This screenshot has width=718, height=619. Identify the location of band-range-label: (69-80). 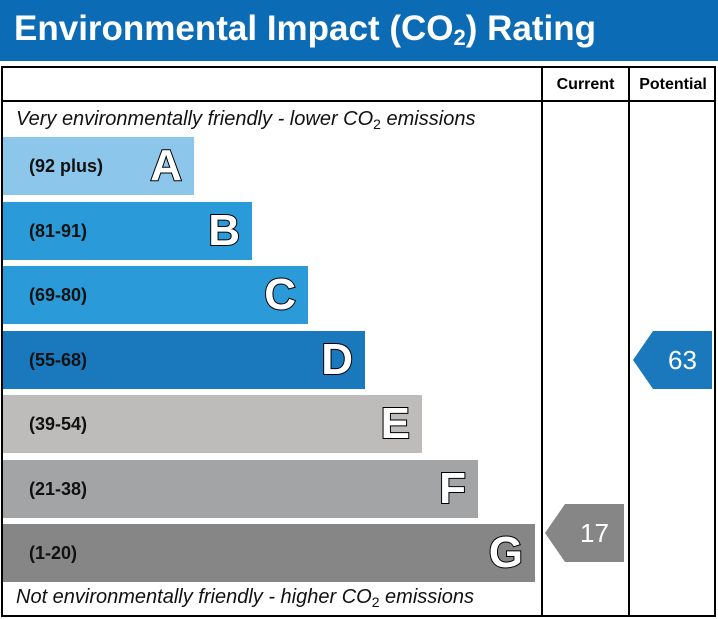
(58, 295).